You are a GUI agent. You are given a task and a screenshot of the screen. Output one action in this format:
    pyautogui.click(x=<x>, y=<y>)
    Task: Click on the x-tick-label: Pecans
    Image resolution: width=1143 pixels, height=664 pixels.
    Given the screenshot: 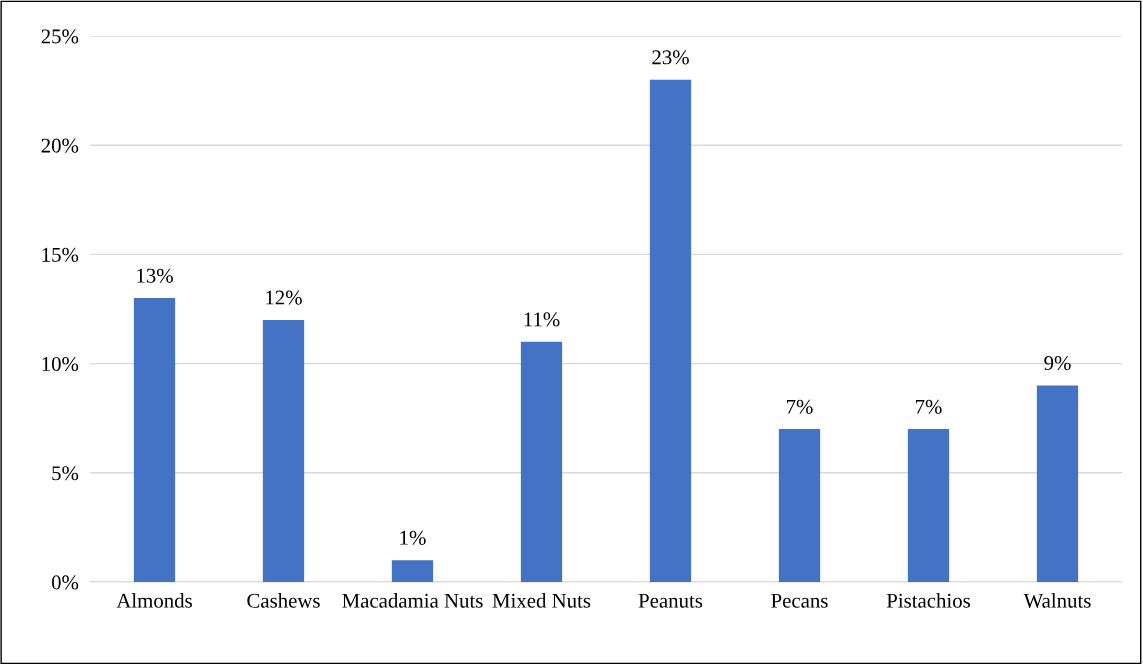 What is the action you would take?
    pyautogui.click(x=799, y=600)
    